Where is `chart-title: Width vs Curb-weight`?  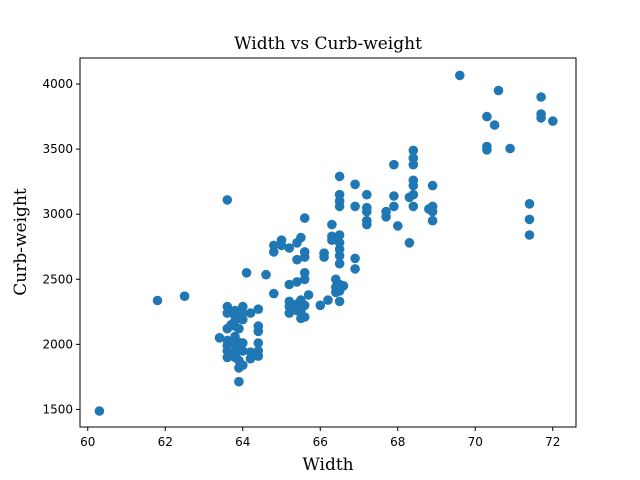
chart-title: Width vs Curb-weight is located at coordinates (328, 44).